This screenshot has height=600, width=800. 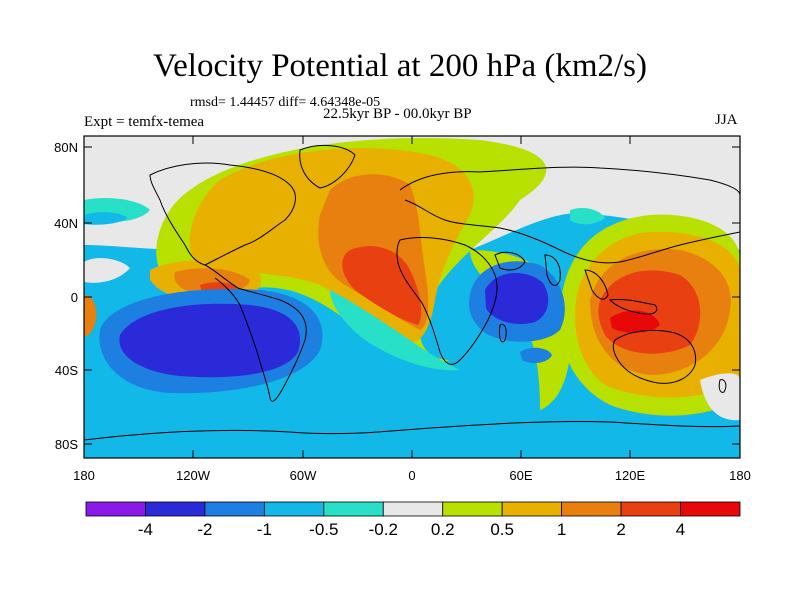 What do you see at coordinates (324, 529) in the screenshot?
I see `colorbar-label: -0.5` at bounding box center [324, 529].